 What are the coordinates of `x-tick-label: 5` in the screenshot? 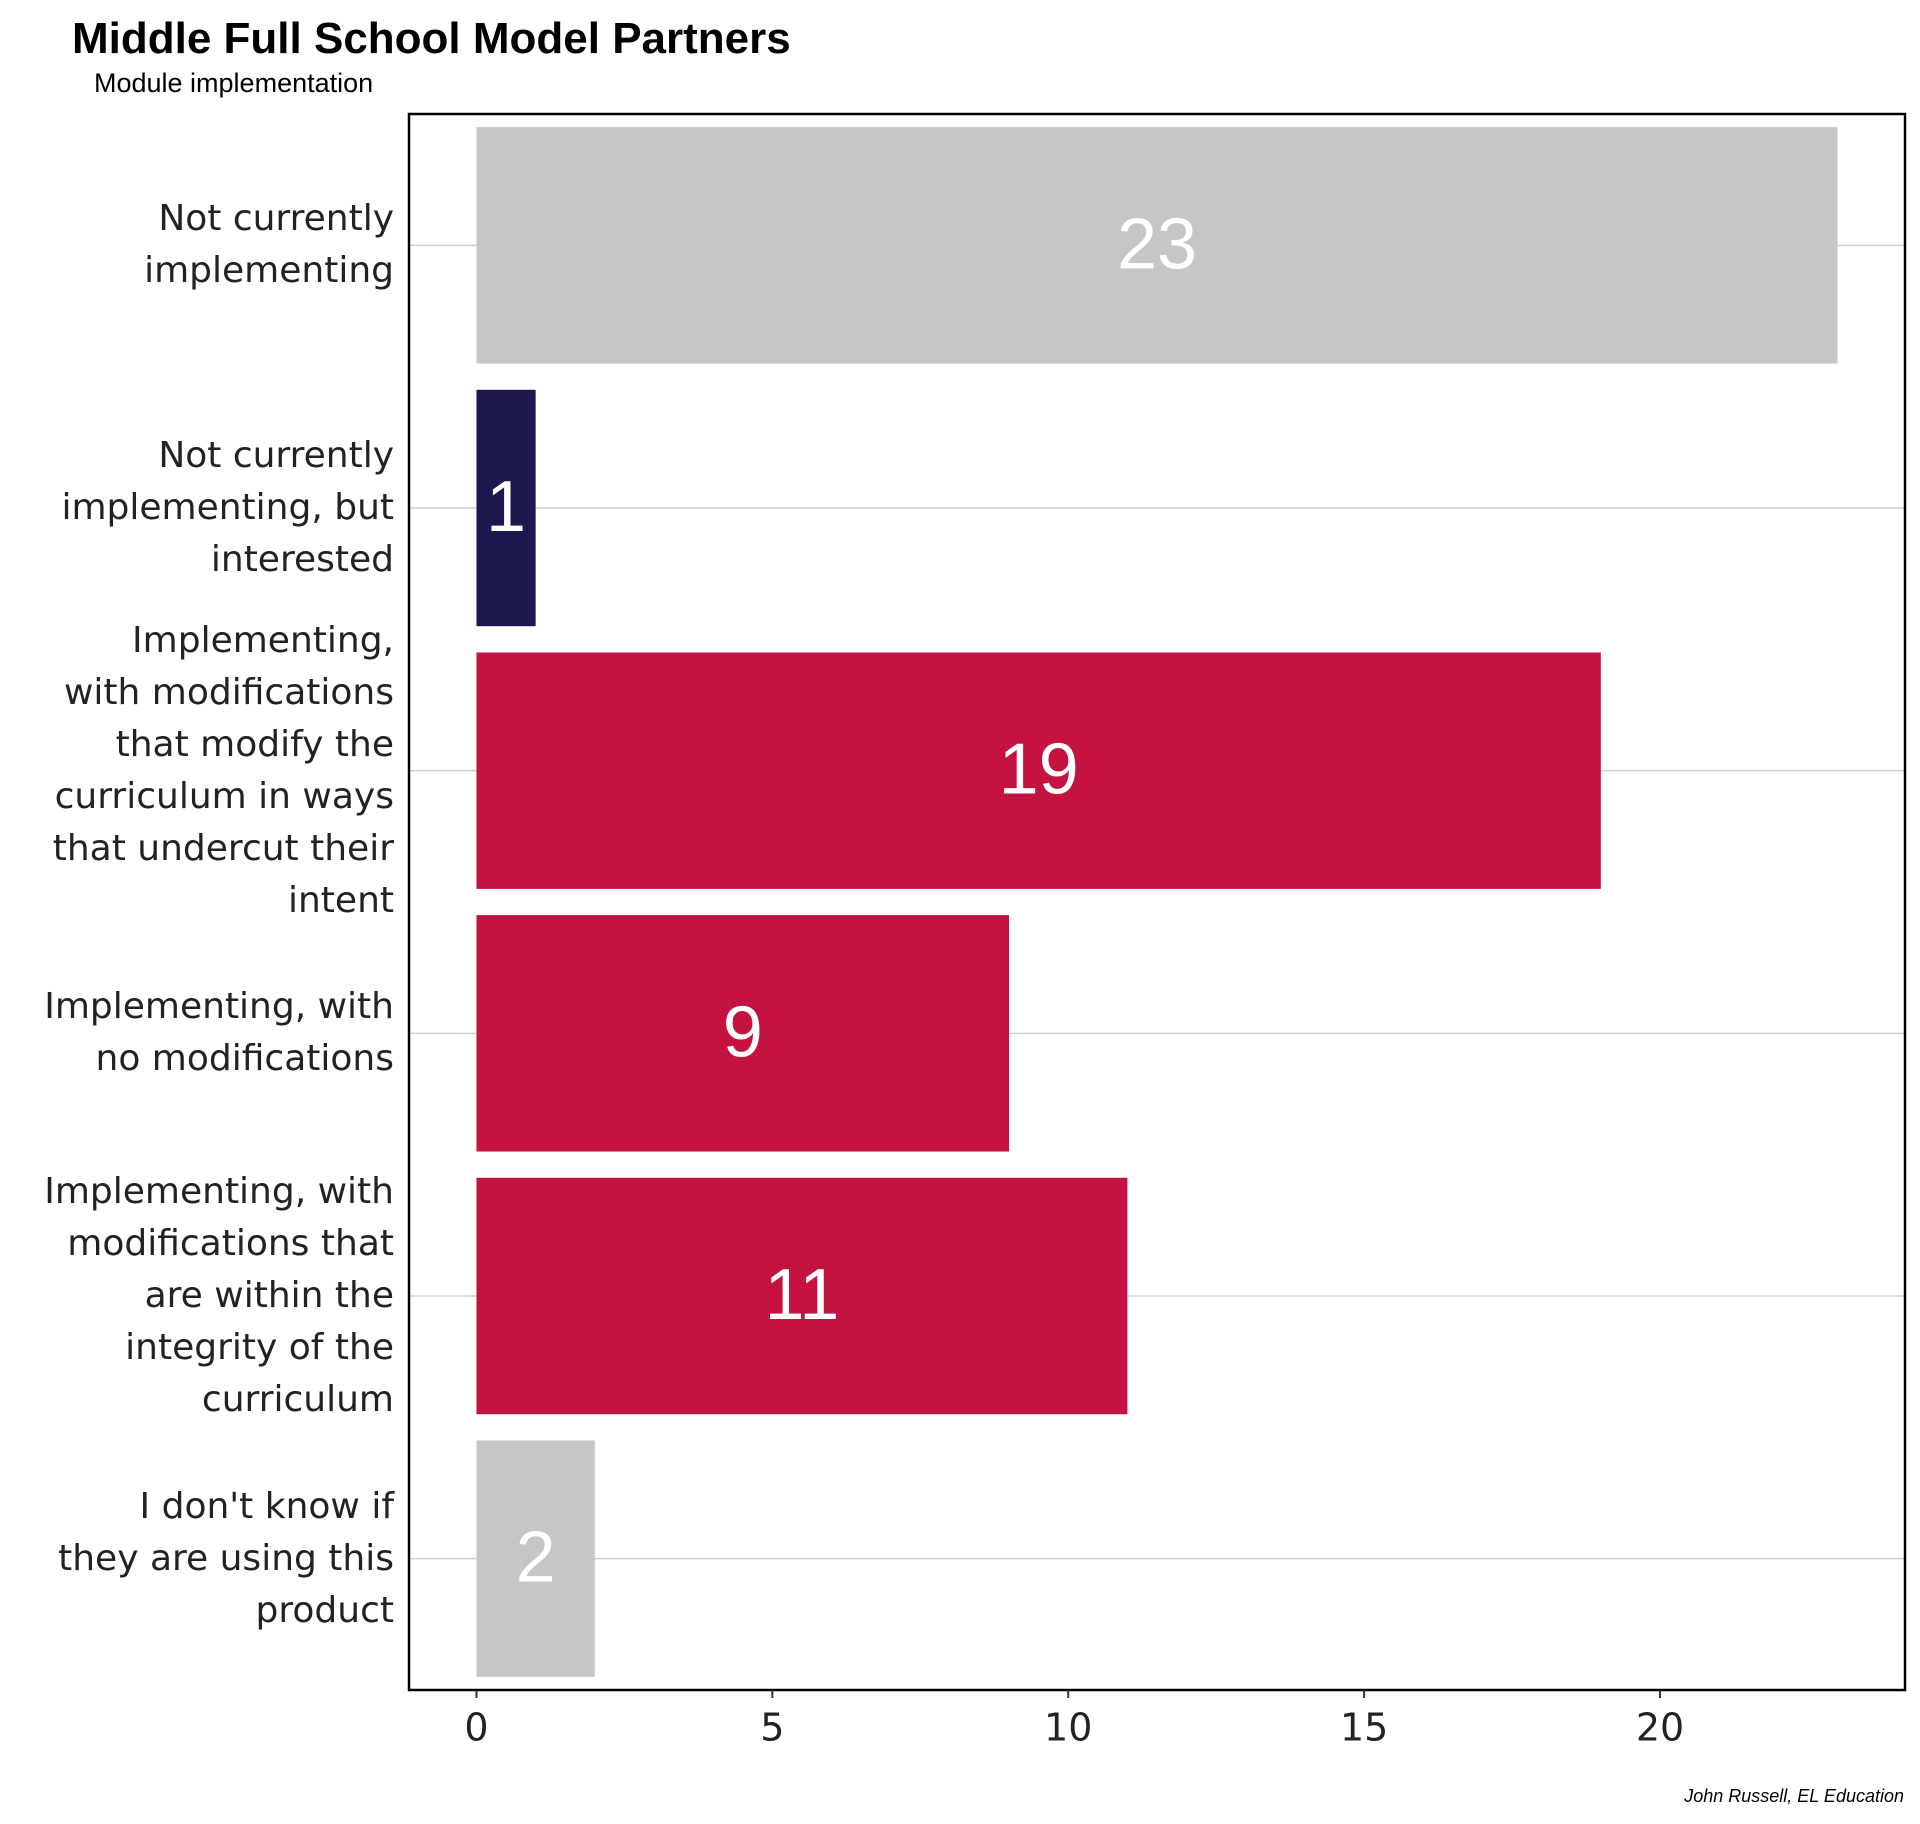 It's located at (772, 1728).